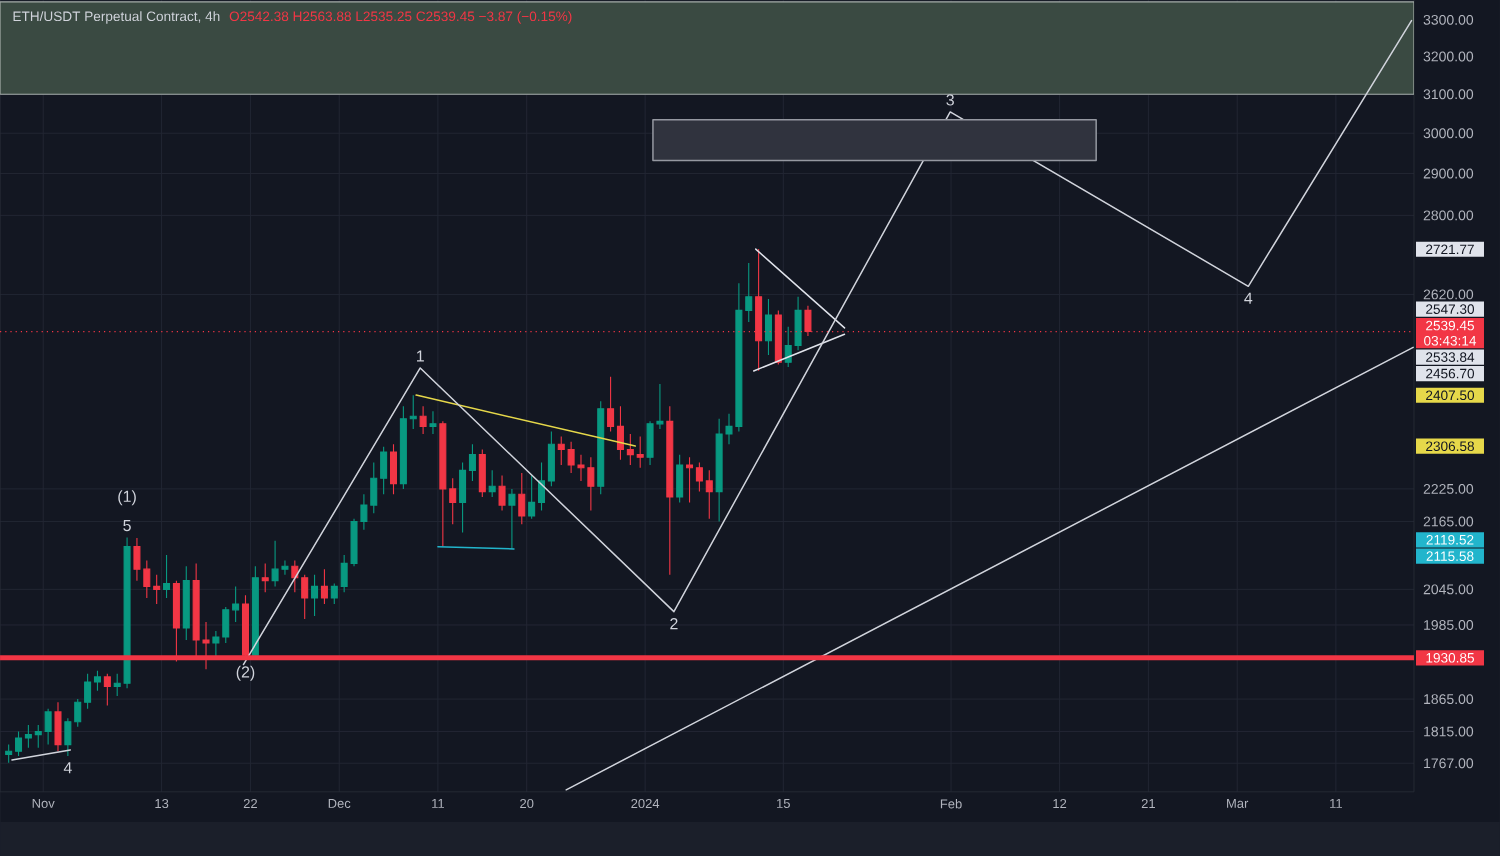  I want to click on annotation: (1), so click(127, 498).